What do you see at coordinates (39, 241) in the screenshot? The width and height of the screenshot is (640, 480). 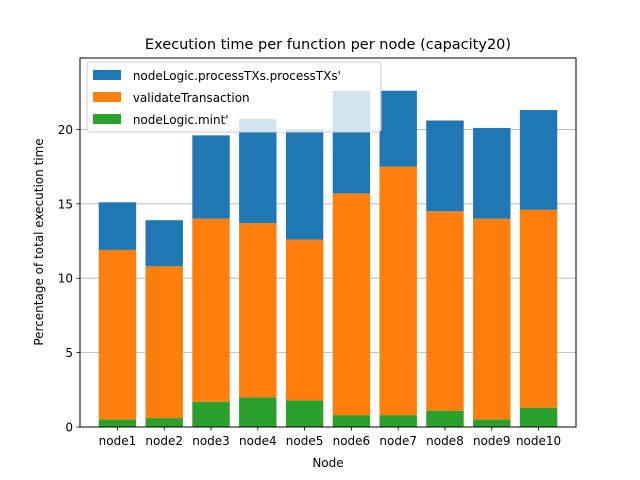 I see `y-axis-label: Percentage of total execution time` at bounding box center [39, 241].